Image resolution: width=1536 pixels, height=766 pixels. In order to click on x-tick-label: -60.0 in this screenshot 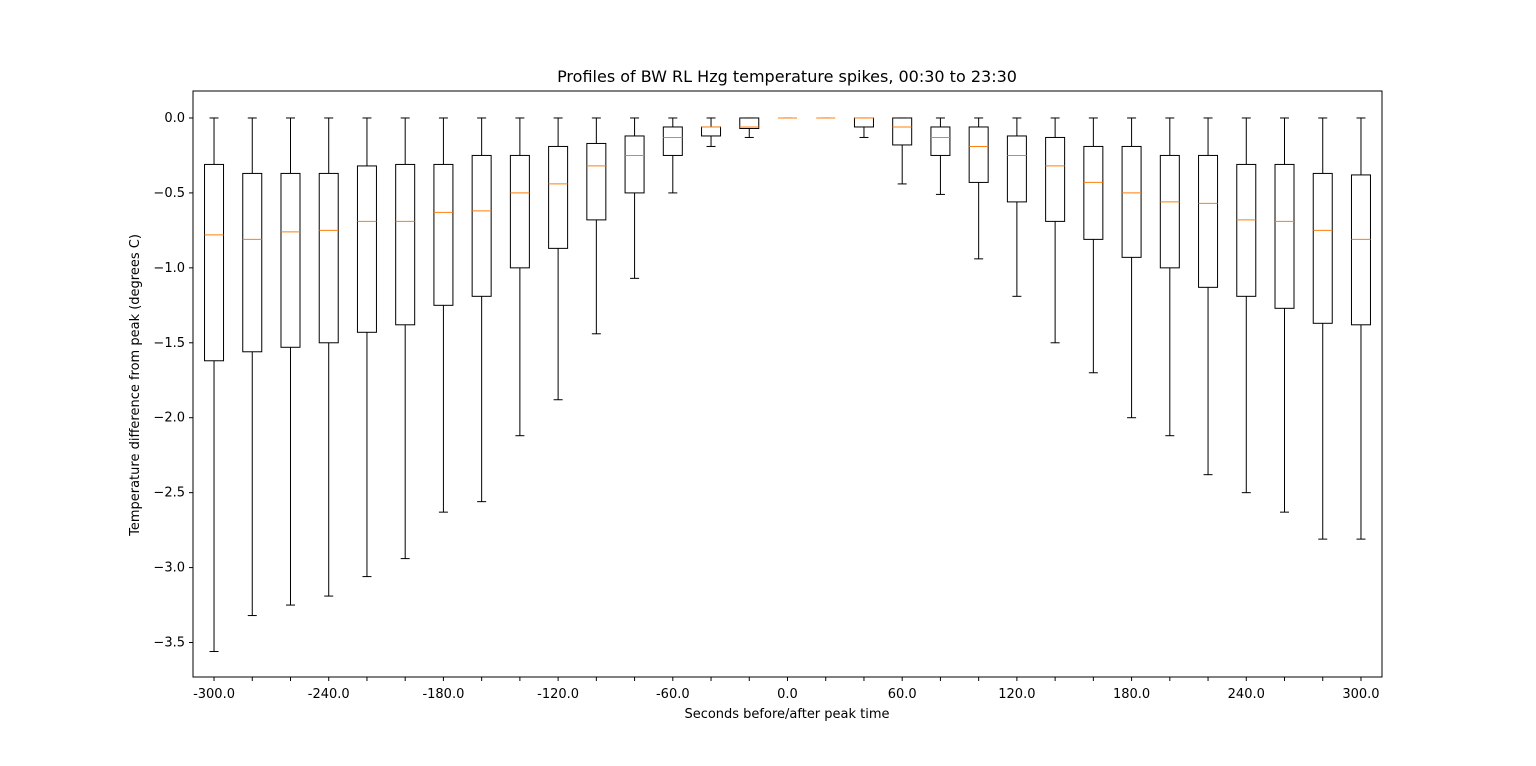, I will do `click(673, 694)`.